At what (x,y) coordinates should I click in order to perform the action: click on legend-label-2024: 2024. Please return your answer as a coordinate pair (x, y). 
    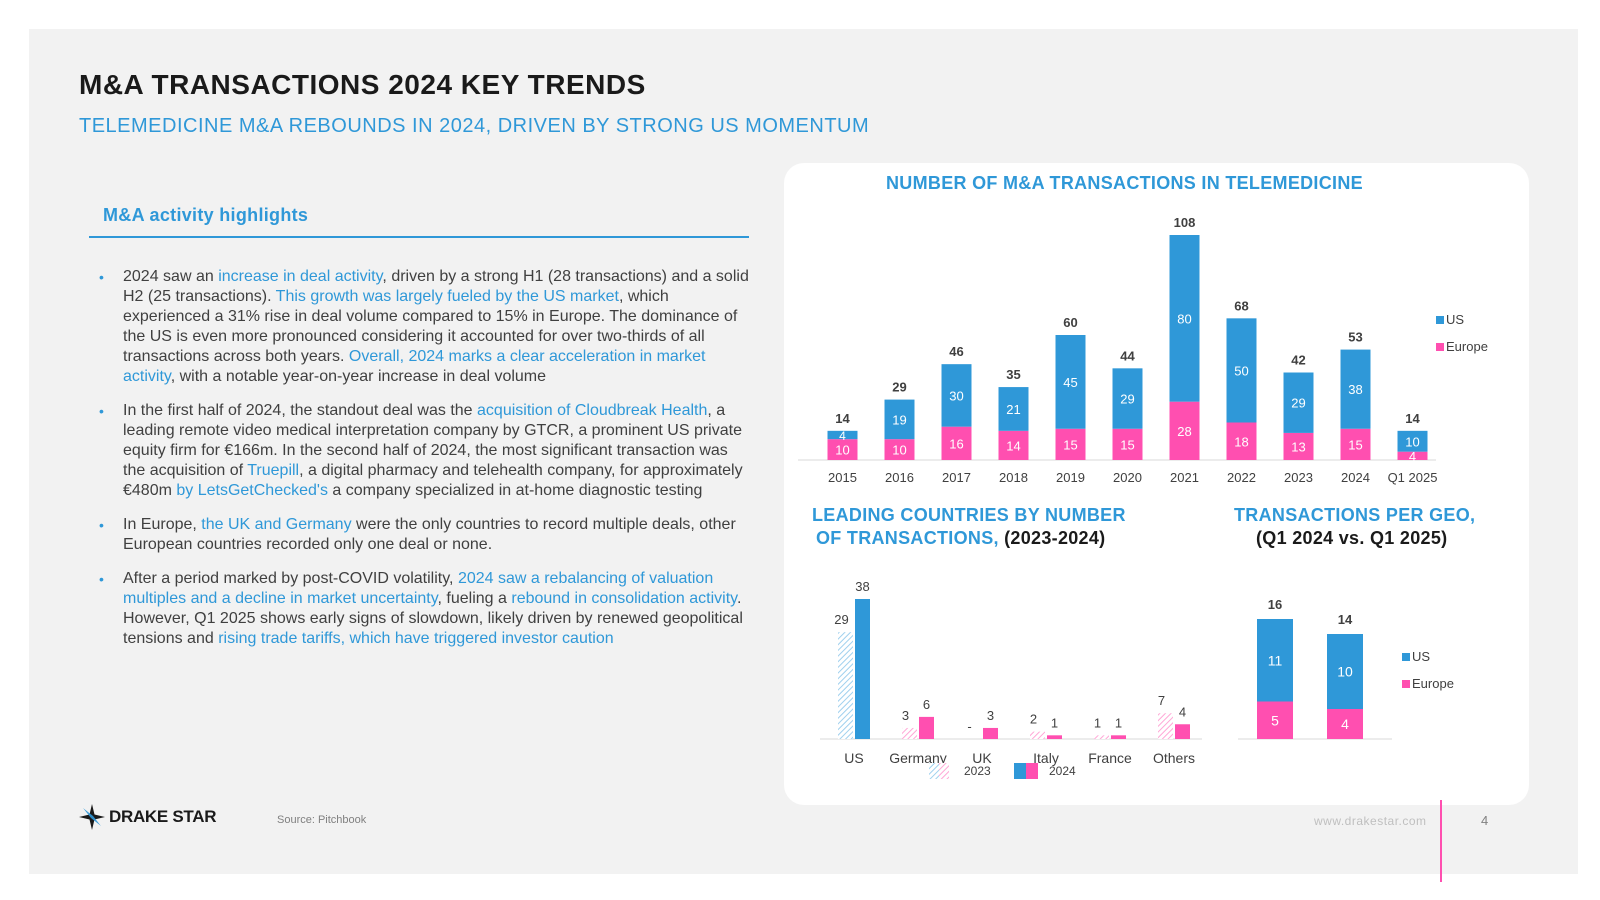
    Looking at the image, I should click on (1062, 771).